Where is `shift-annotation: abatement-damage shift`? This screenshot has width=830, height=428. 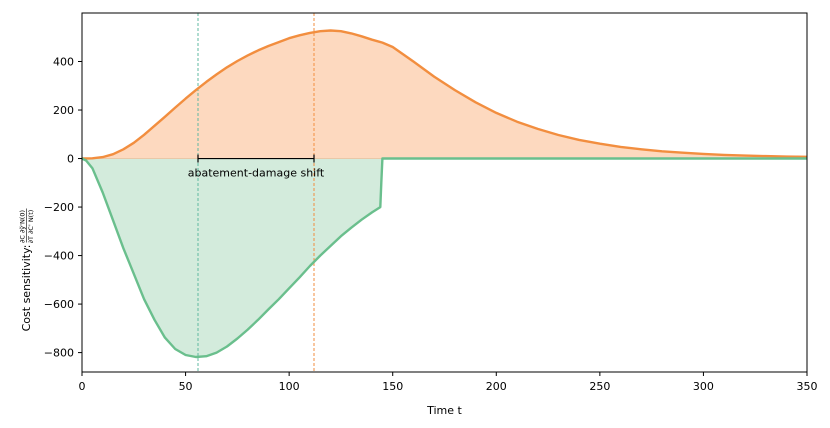 shift-annotation: abatement-damage shift is located at coordinates (256, 167).